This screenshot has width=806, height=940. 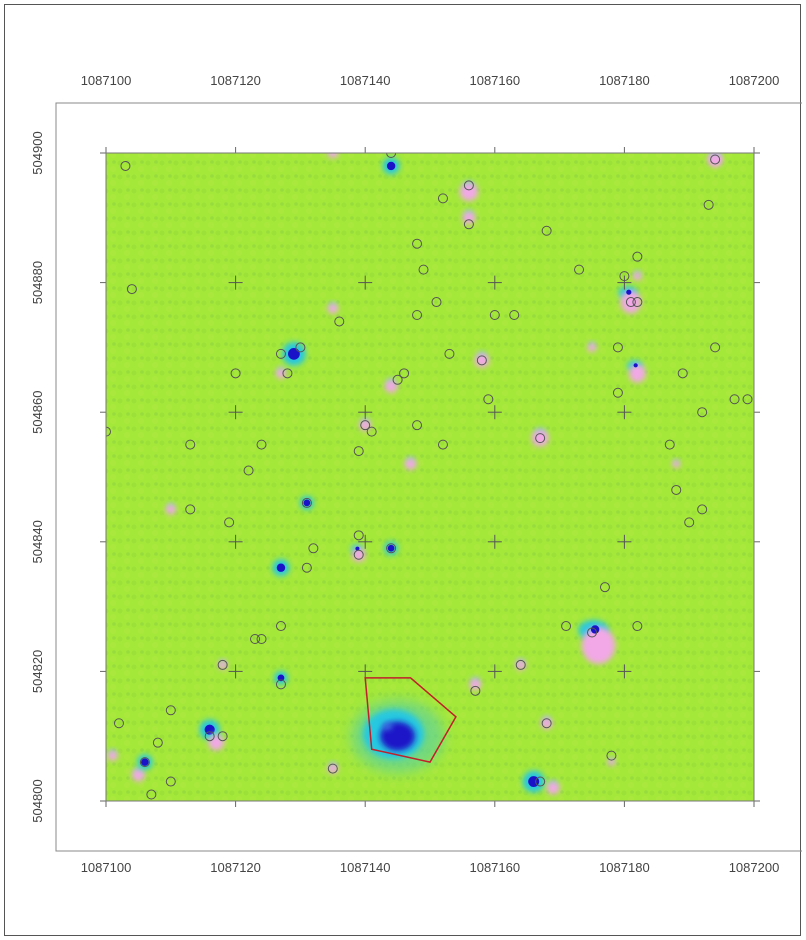 I want to click on x-tick-label-bottom: 1087180, so click(x=624, y=867).